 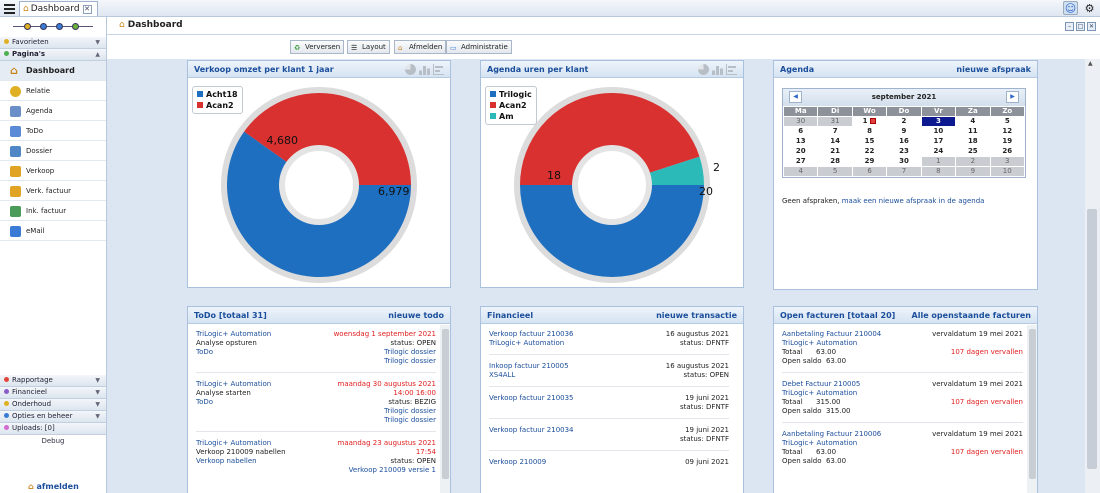 I want to click on admin-button: ▭ Administratie, so click(x=479, y=47).